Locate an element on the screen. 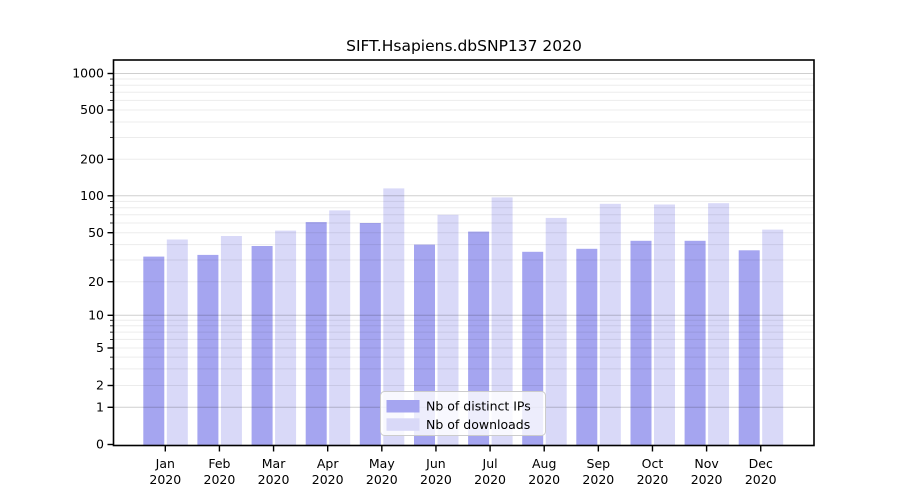  bar-nb-of-downloads-jul is located at coordinates (502, 321).